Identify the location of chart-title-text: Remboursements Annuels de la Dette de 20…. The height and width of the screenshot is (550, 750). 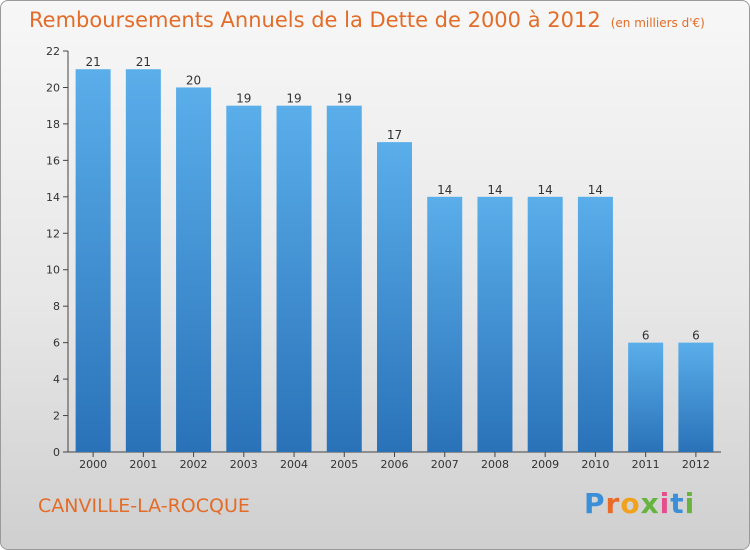
(315, 20).